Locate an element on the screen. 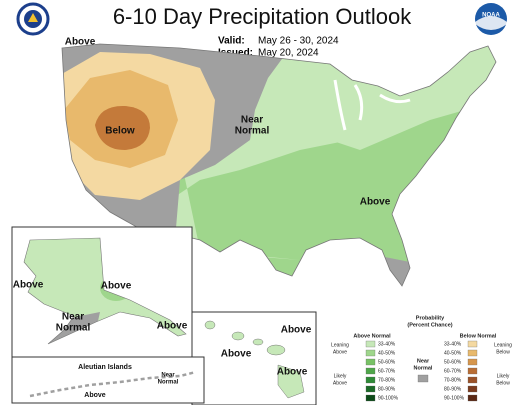 This screenshot has width=525, height=405. title: 6-10 Day Precipitation Outlook is located at coordinates (262, 16).